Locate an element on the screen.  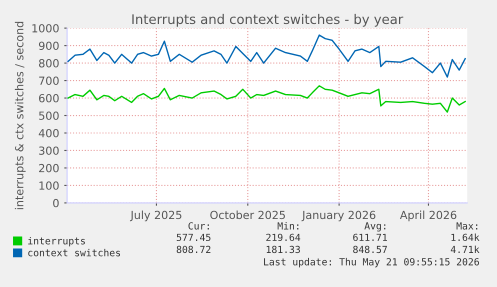
text: 4.71k is located at coordinates (465, 249).